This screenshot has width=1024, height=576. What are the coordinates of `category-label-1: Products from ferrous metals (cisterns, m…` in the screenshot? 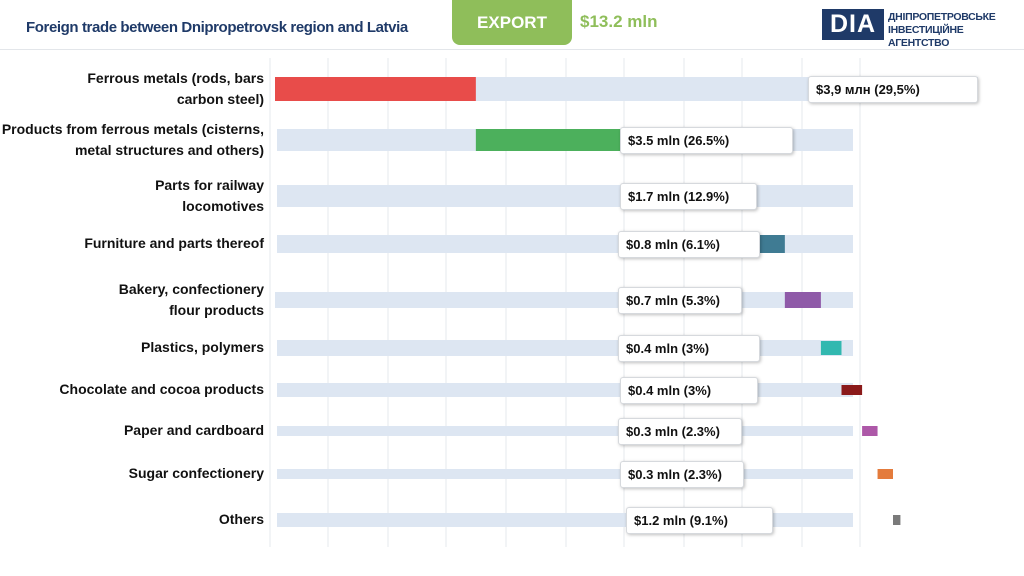 It's located at (133, 140).